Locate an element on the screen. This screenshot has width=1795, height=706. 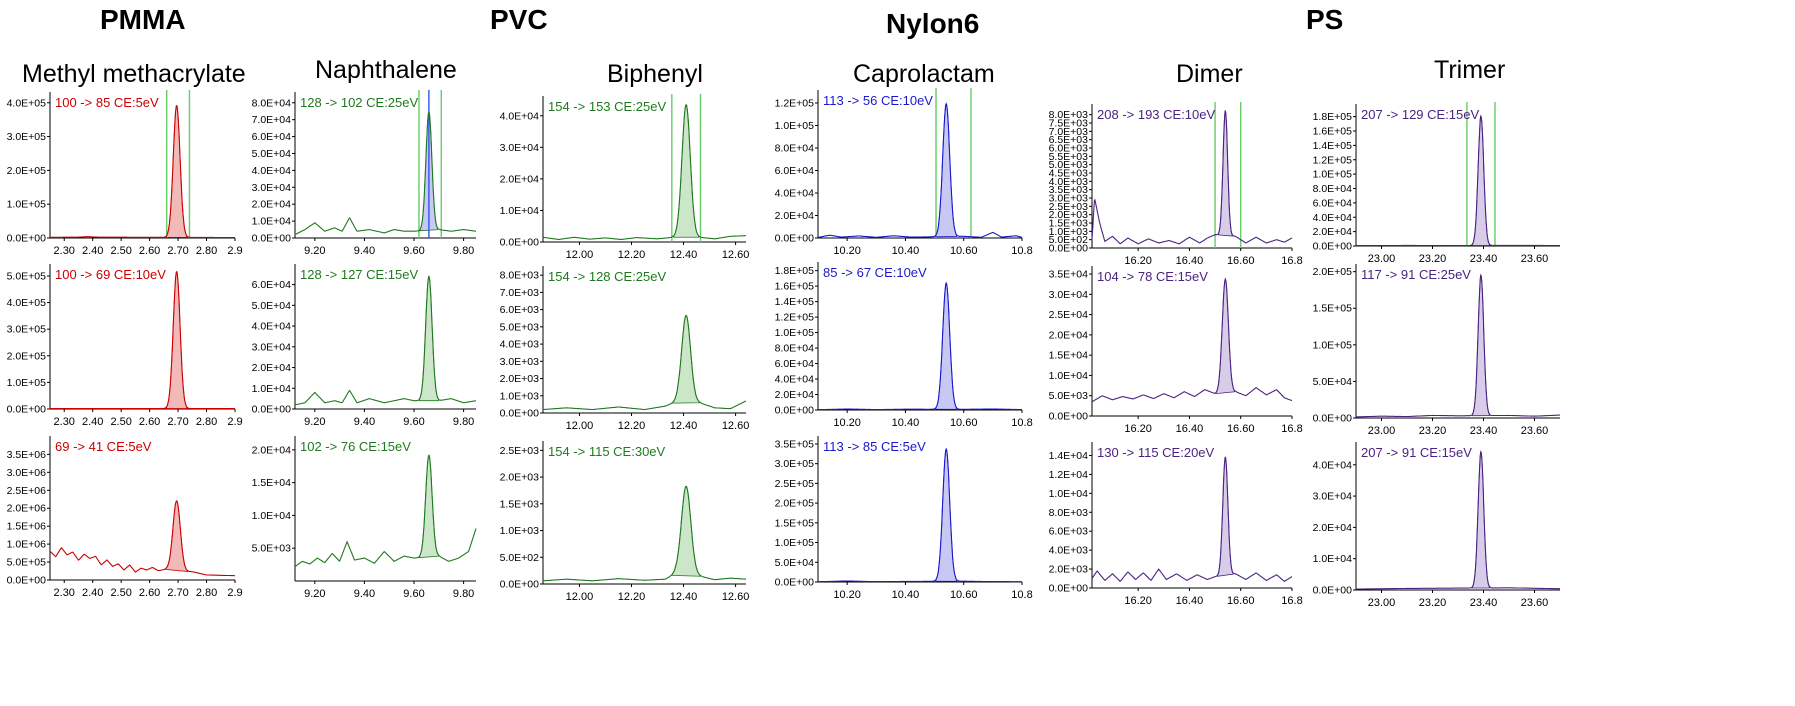
x-tick-label: 12.60 is located at coordinates (736, 597).